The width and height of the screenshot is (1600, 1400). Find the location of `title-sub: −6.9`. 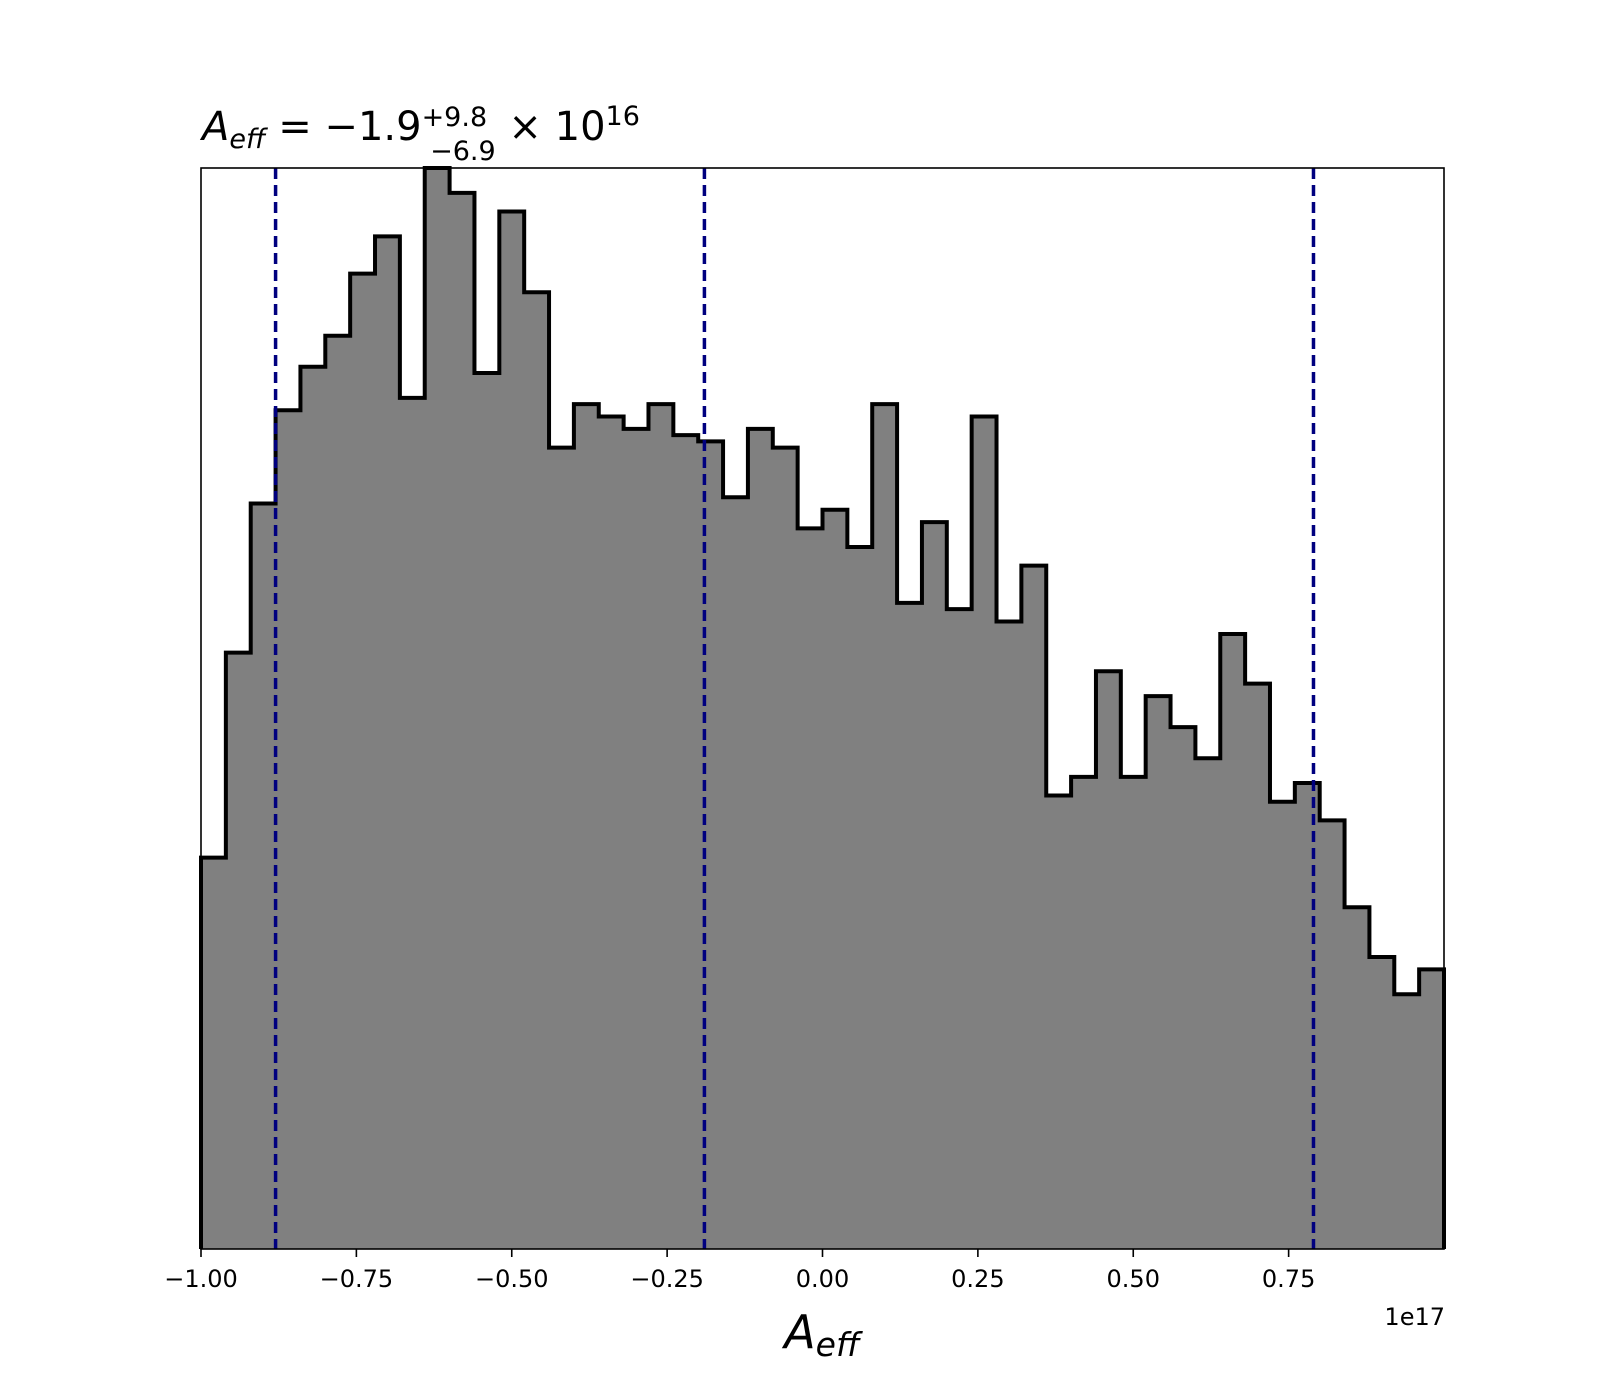

title-sub: −6.9 is located at coordinates (463, 151).